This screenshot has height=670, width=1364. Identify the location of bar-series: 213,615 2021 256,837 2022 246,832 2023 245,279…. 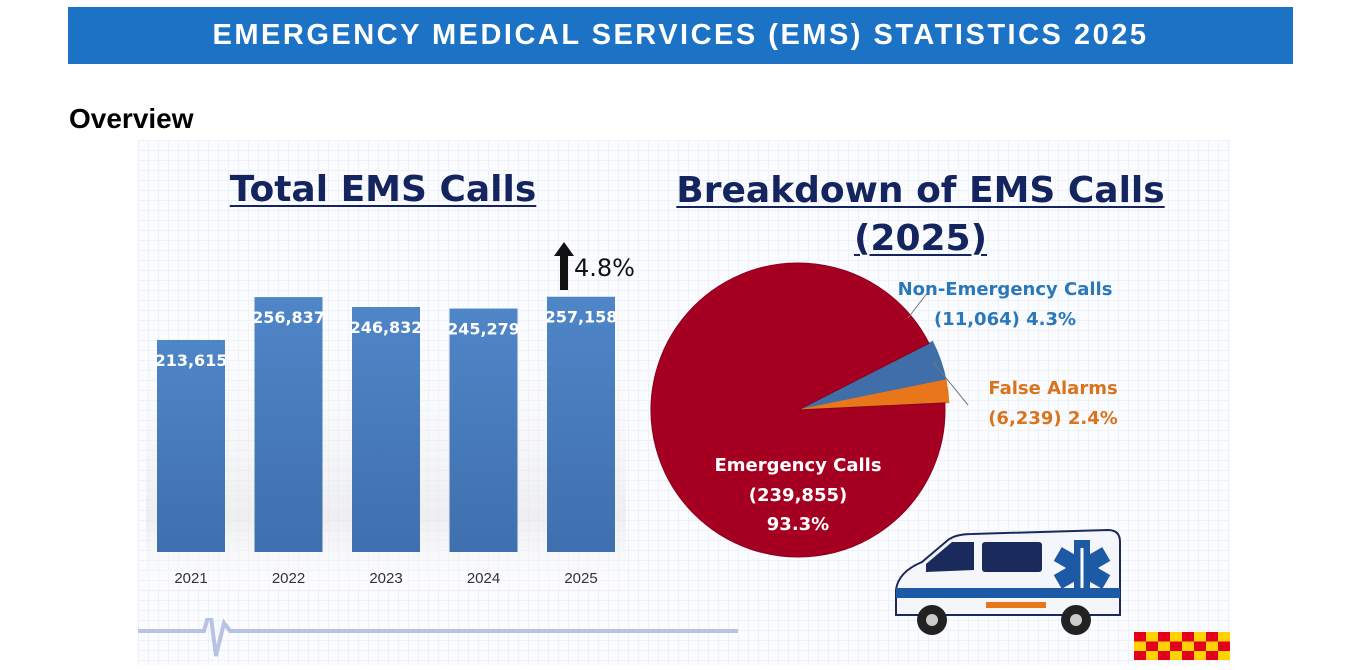
(386, 441).